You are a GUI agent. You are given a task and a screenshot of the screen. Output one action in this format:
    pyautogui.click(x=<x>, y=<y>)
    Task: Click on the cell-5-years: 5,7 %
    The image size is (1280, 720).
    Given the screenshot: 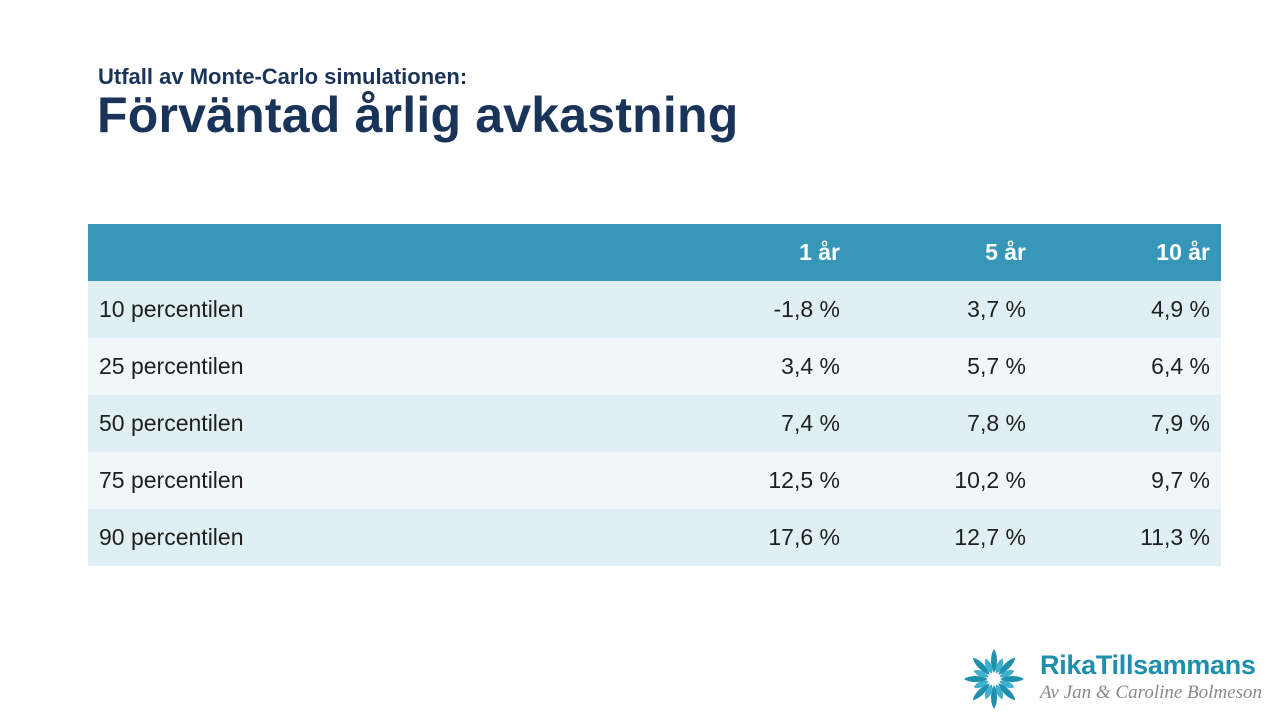 What is the action you would take?
    pyautogui.click(x=944, y=366)
    